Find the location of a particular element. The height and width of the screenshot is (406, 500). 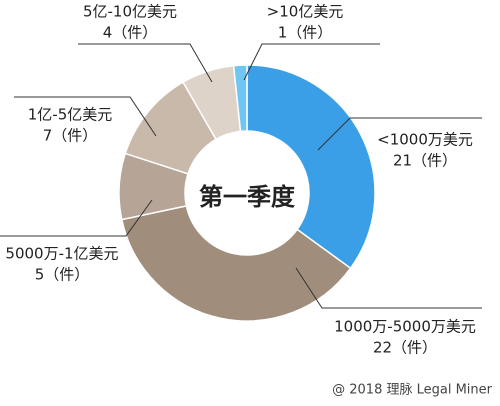

slice-value-label: 4（件） is located at coordinates (130, 33).